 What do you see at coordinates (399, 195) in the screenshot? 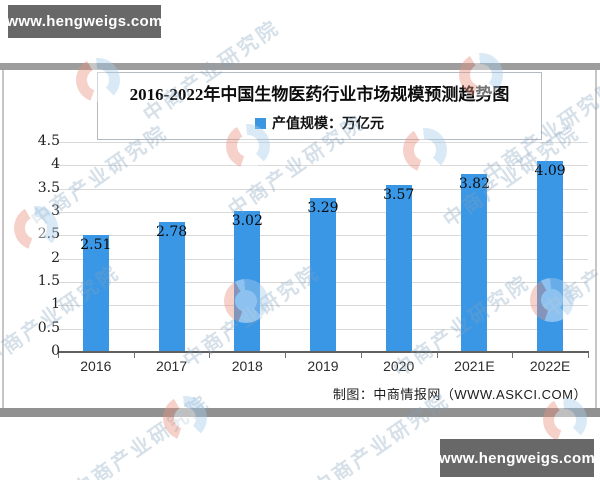
I see `bar-value-label: 3.57` at bounding box center [399, 195].